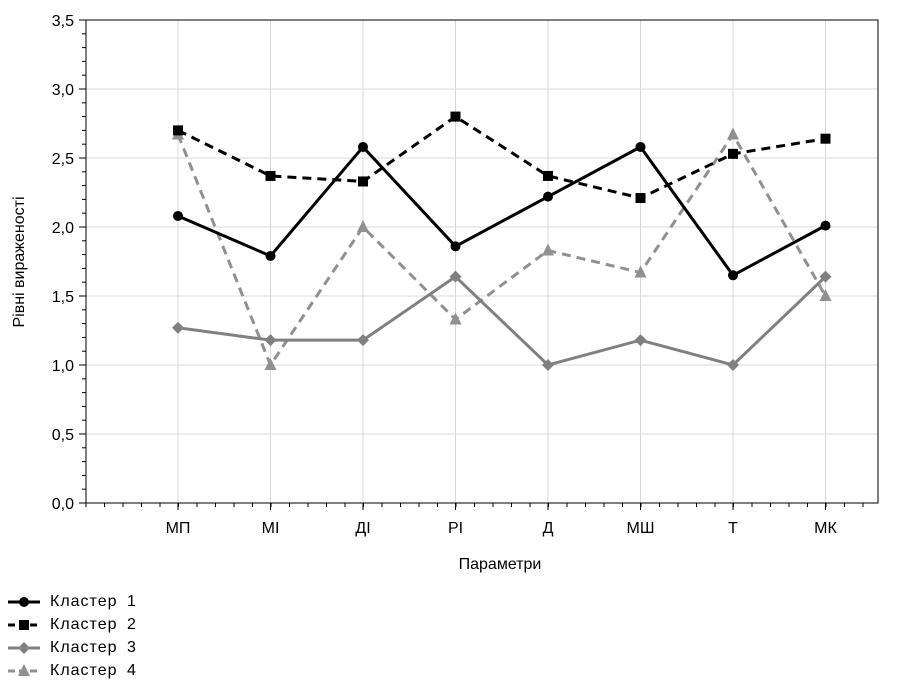 This screenshot has height=689, width=909. Describe the element at coordinates (500, 564) in the screenshot. I see `x-axis-title: Параметри` at that location.